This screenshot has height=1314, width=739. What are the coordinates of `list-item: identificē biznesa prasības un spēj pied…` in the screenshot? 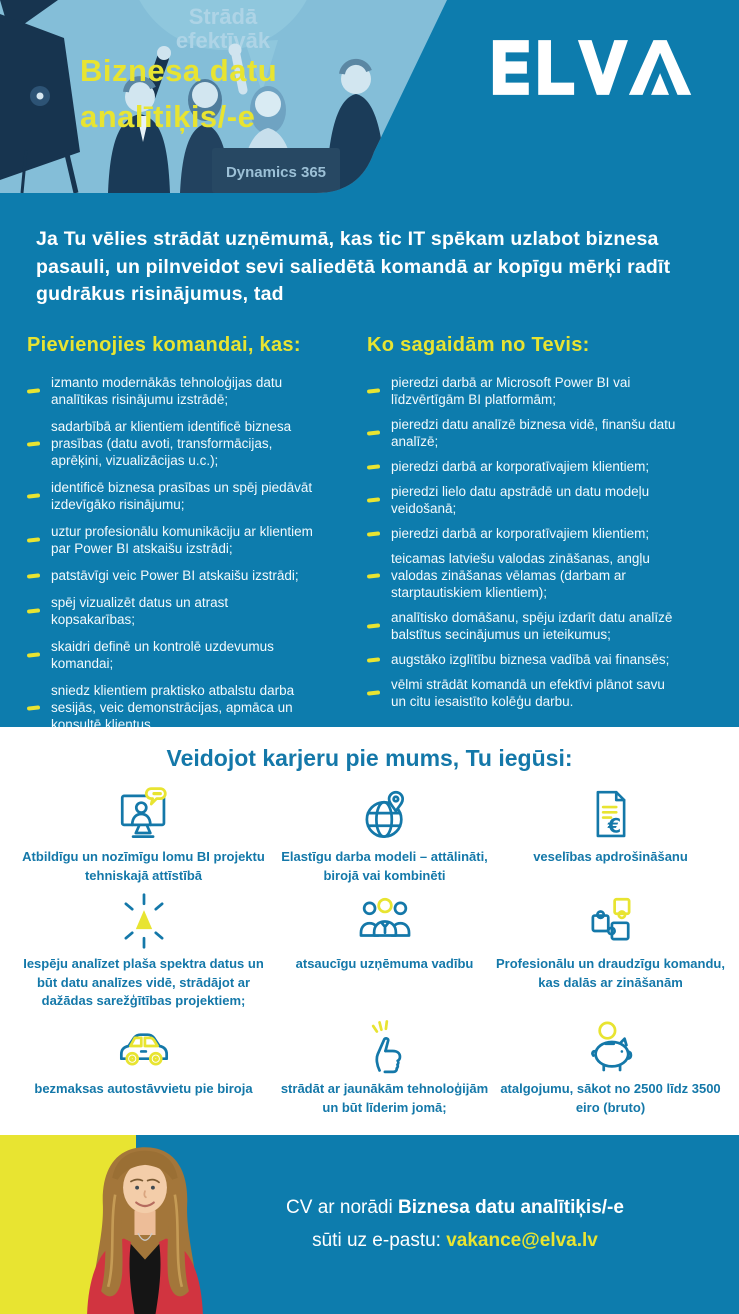 It's located at (196, 496).